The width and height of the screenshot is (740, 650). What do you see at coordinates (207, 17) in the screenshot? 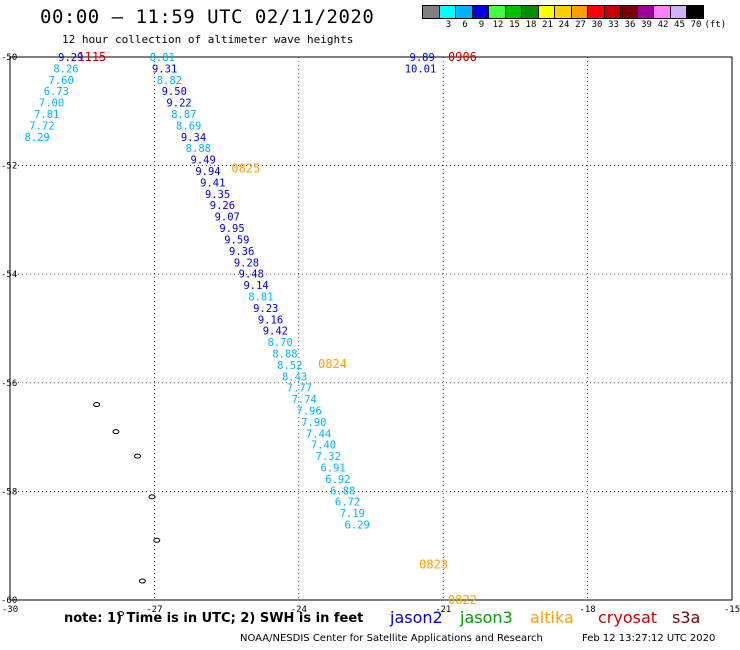
I see `page-title: 00:00 — 11:59 UTC 02/11/2020` at bounding box center [207, 17].